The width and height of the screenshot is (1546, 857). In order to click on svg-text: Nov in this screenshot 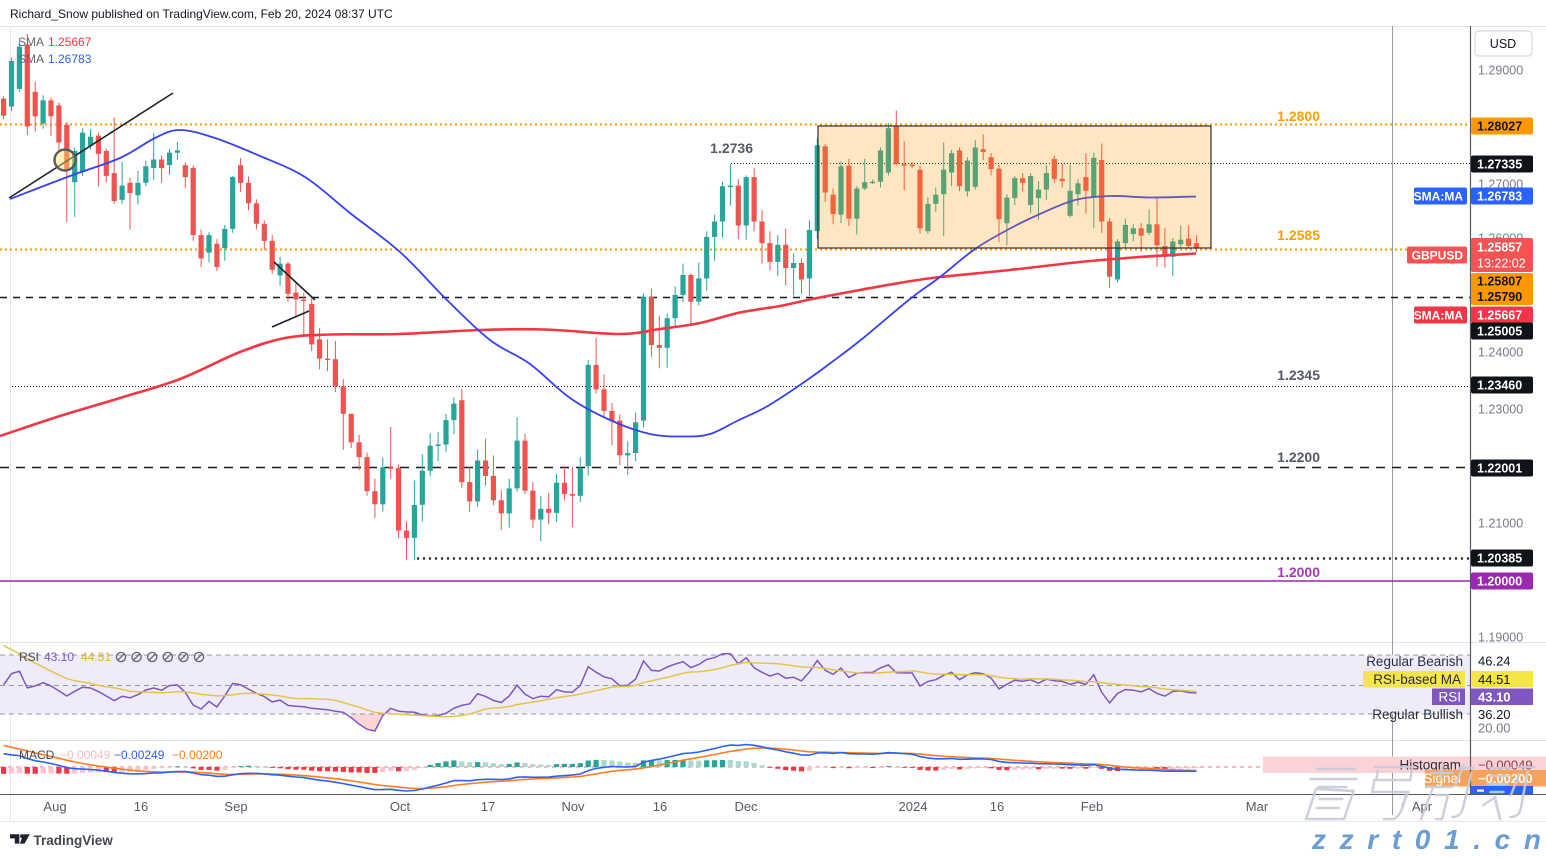, I will do `click(573, 806)`.